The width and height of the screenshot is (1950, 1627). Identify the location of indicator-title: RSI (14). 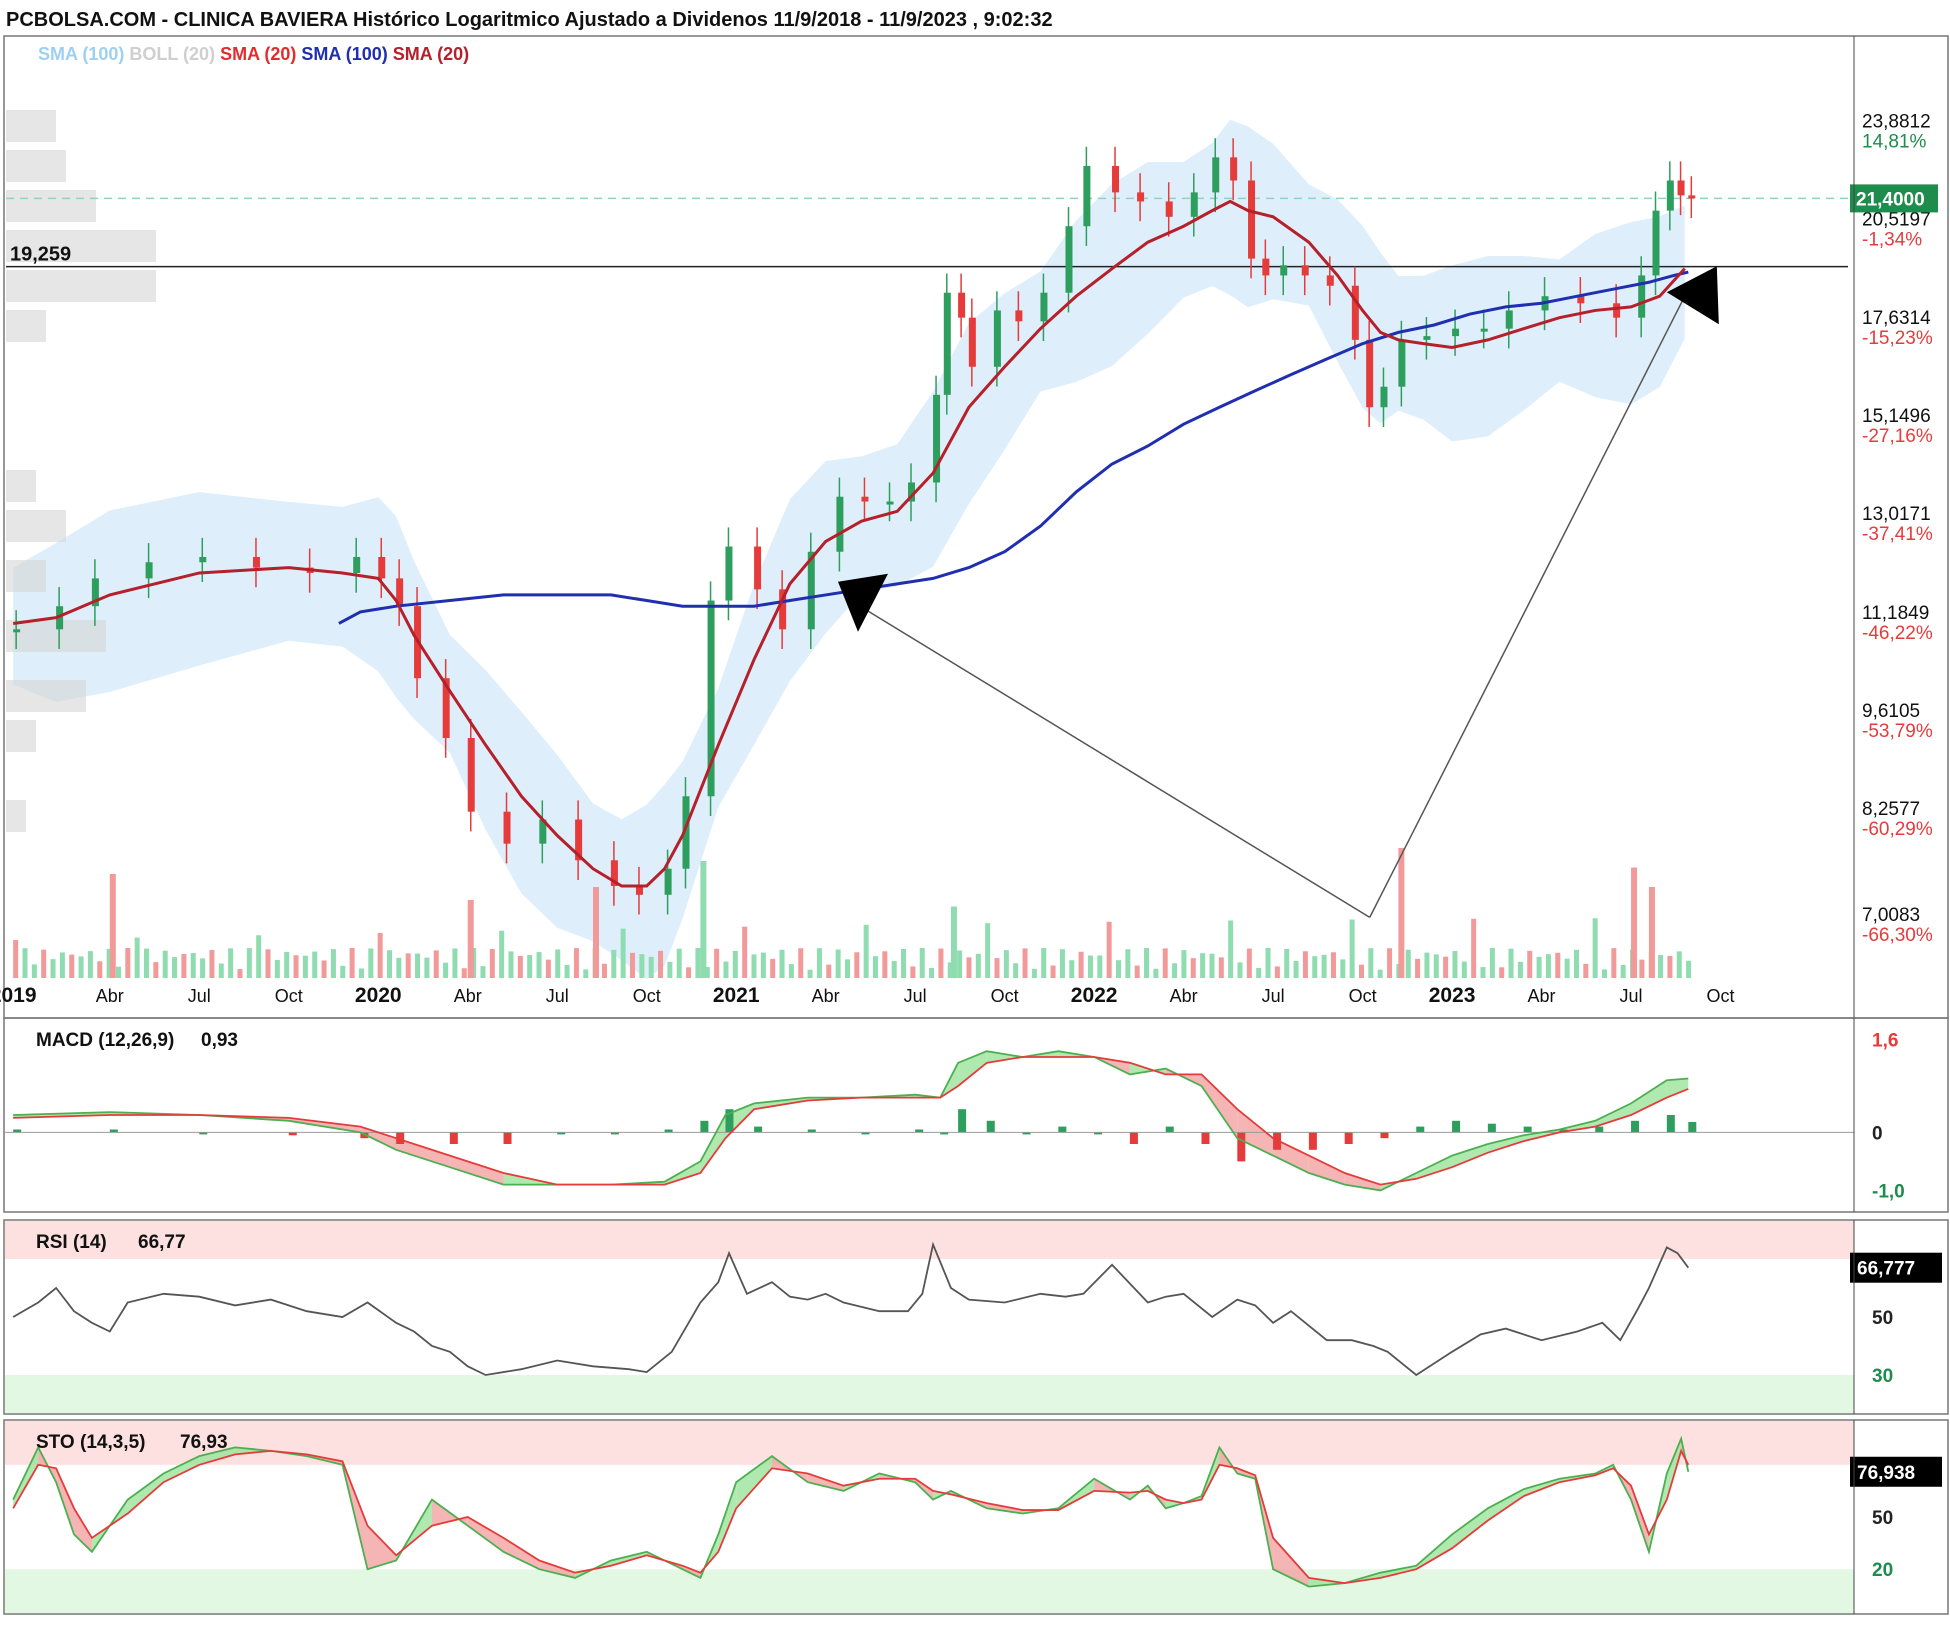
(71, 1242).